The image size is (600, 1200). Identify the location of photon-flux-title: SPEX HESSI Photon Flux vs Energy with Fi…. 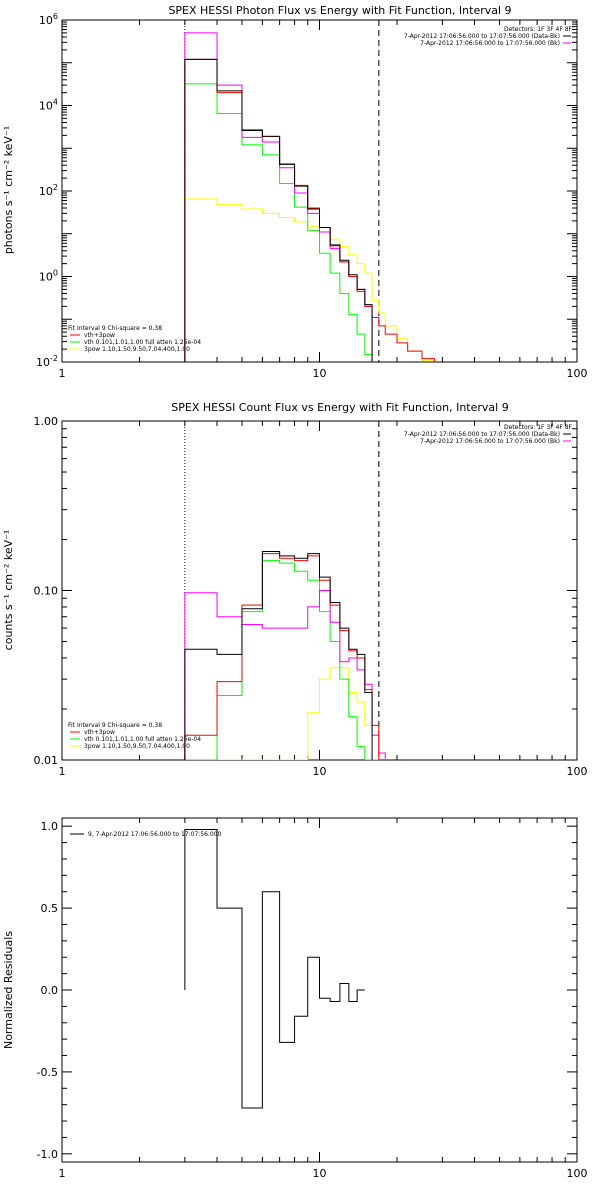
(339, 10).